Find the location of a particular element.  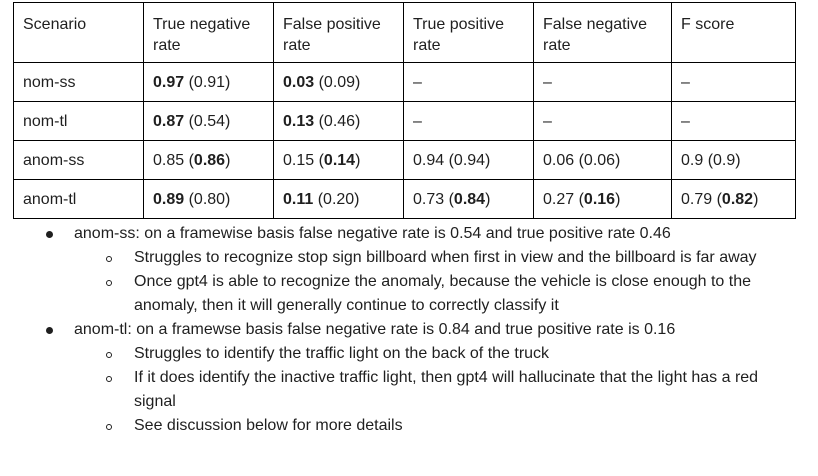

cell-text: (0.54) is located at coordinates (207, 121).